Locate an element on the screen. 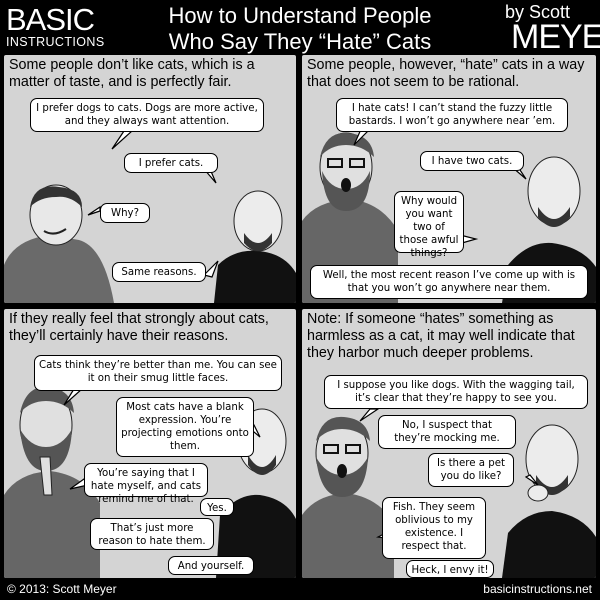 This screenshot has height=600, width=600. site-url: basicinstructions.net is located at coordinates (537, 589).